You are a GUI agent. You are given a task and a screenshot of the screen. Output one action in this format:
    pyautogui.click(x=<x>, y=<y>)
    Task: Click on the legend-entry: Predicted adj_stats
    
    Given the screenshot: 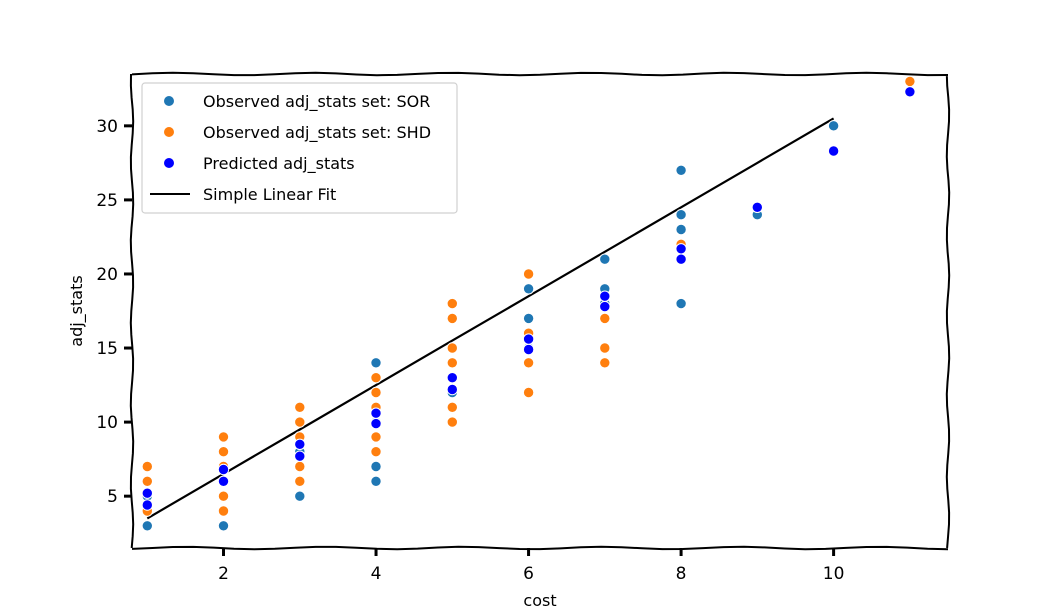 What is the action you would take?
    pyautogui.click(x=259, y=164)
    